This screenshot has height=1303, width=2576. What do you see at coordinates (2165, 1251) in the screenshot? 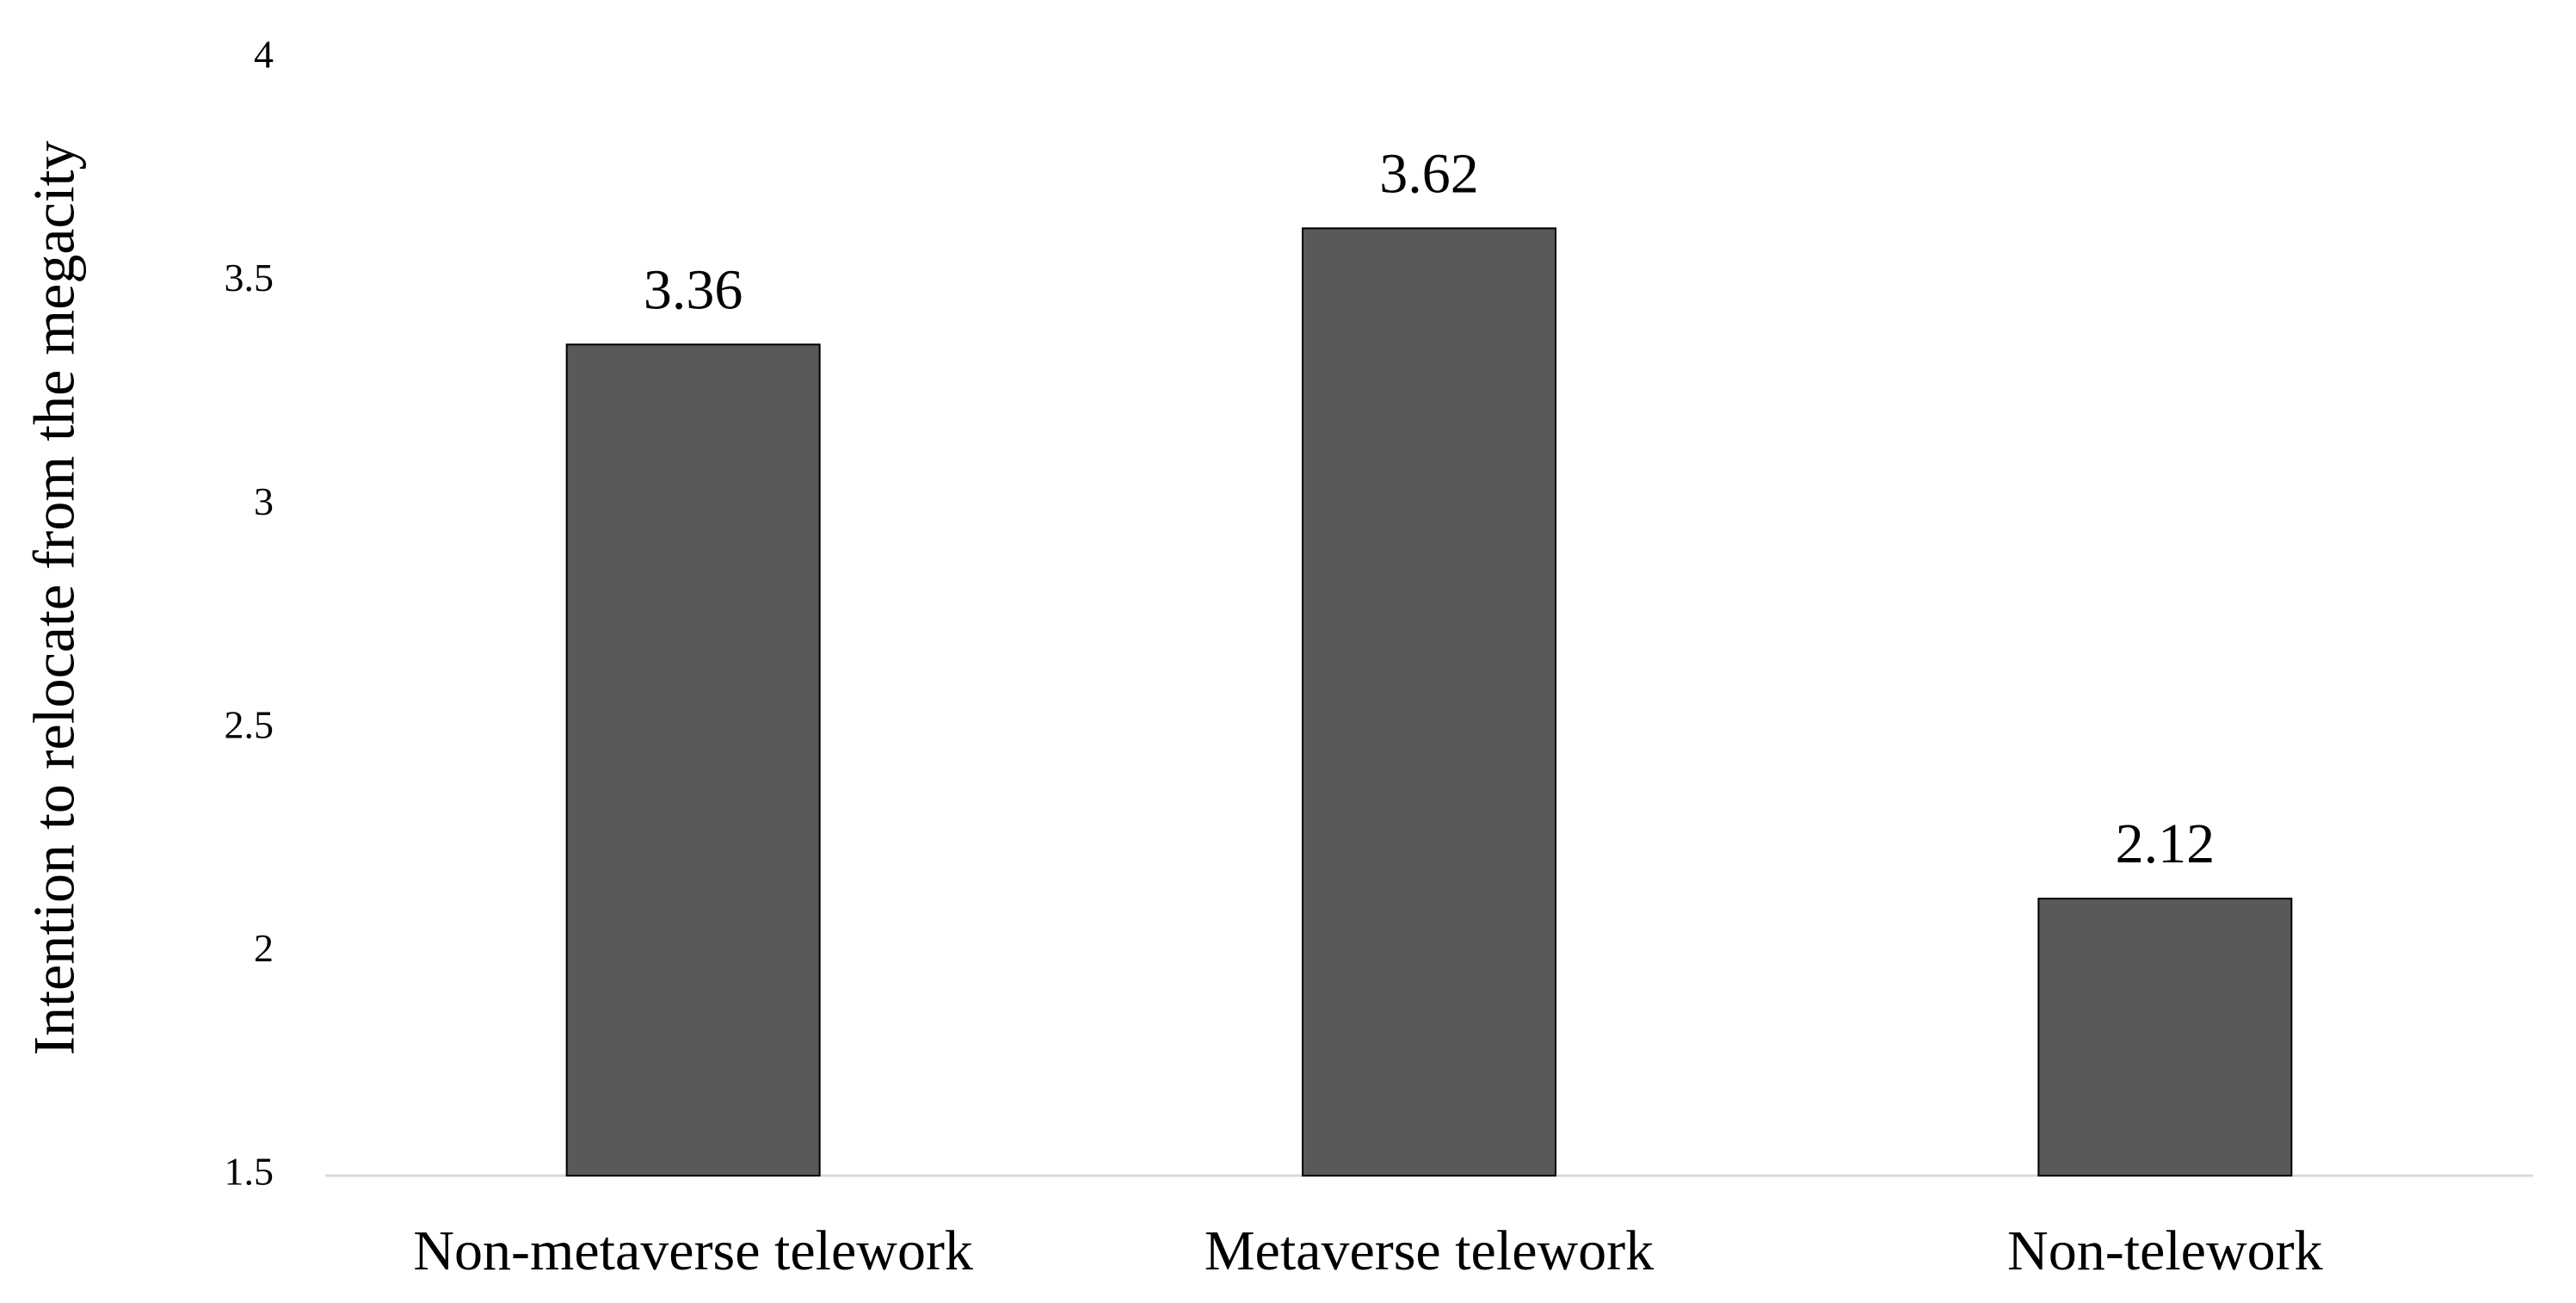
I see `x-category-label: Non-telework` at bounding box center [2165, 1251].